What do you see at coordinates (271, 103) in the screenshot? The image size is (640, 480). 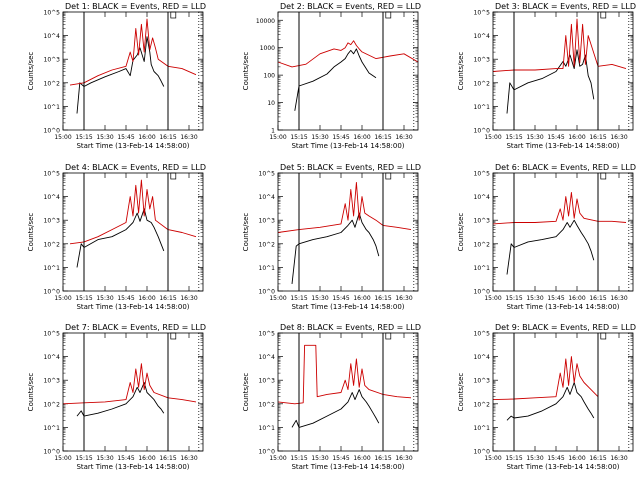 I see `y-tick-label: 10` at bounding box center [271, 103].